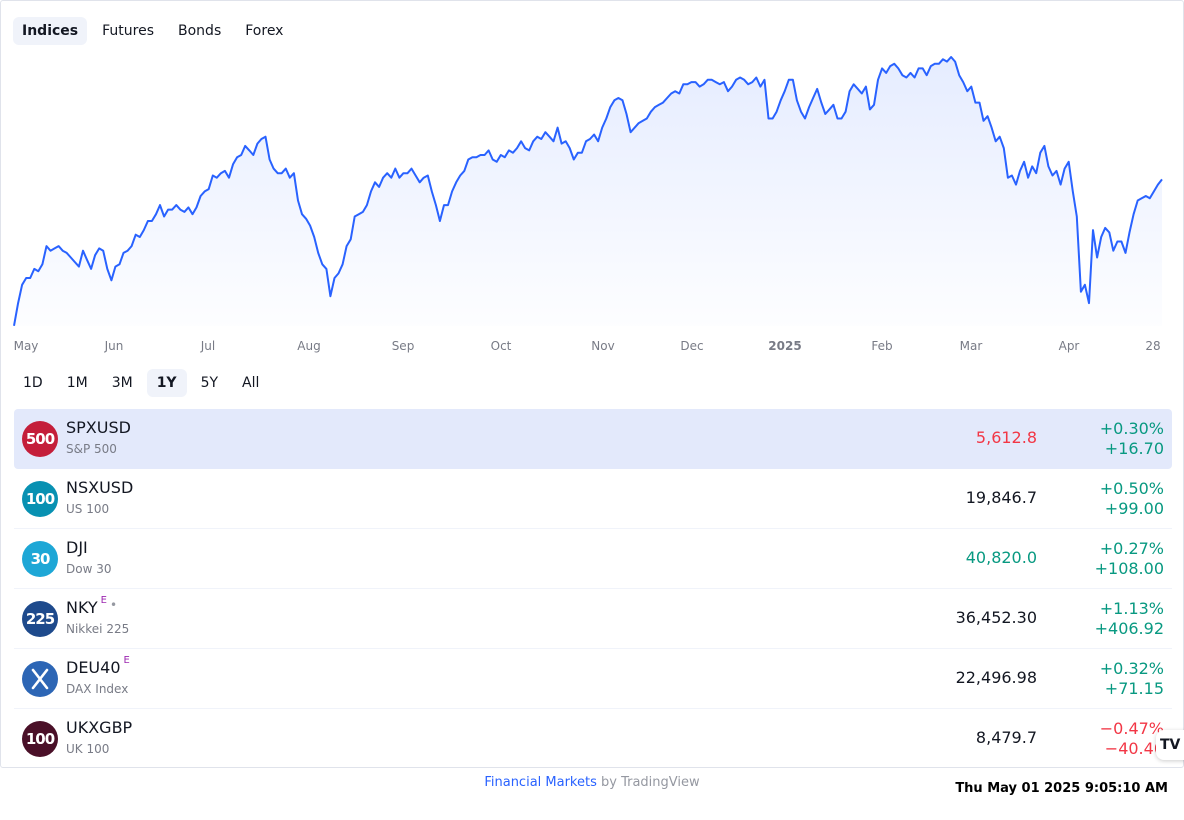 Image resolution: width=1184 pixels, height=820 pixels. Describe the element at coordinates (1170, 745) in the screenshot. I see `tradingview-logo-icon: TV` at that location.